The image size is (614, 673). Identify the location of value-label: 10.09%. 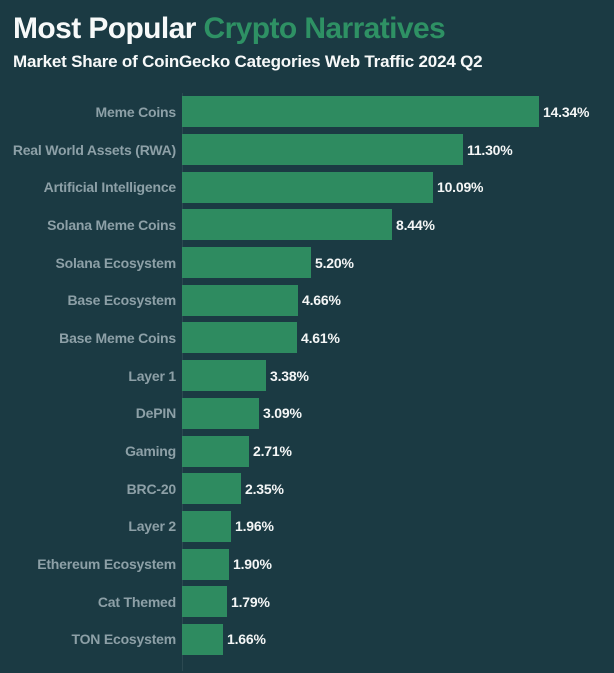
(460, 187).